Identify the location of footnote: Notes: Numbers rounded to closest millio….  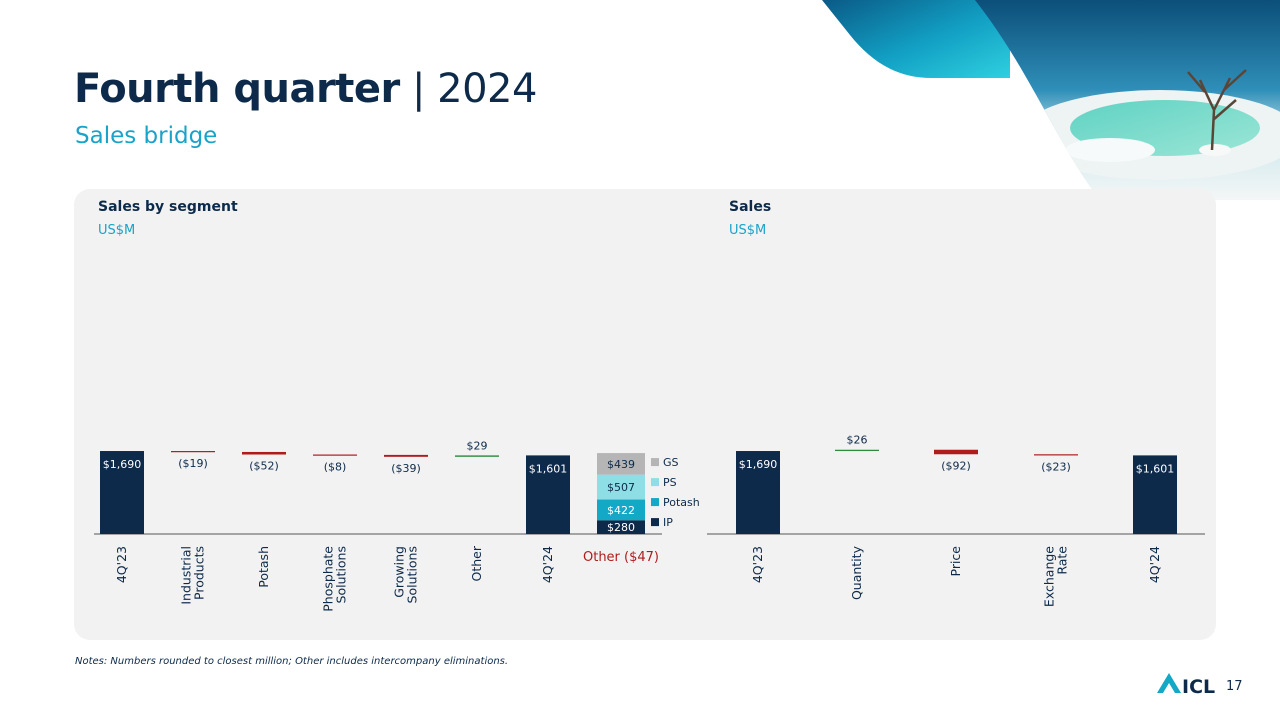
(292, 661).